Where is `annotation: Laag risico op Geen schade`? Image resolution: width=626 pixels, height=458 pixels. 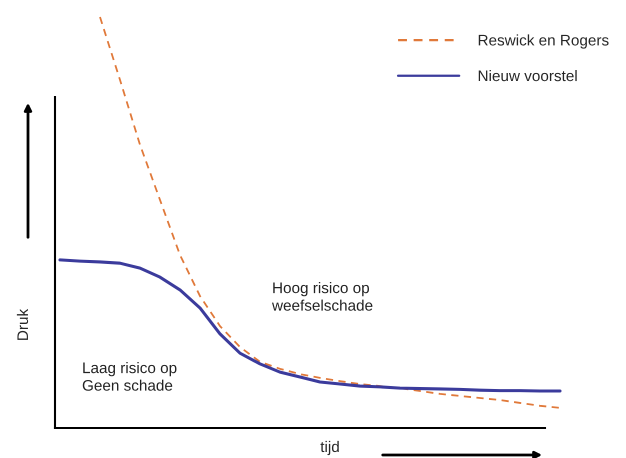
annotation: Laag risico op Geen schade is located at coordinates (129, 376).